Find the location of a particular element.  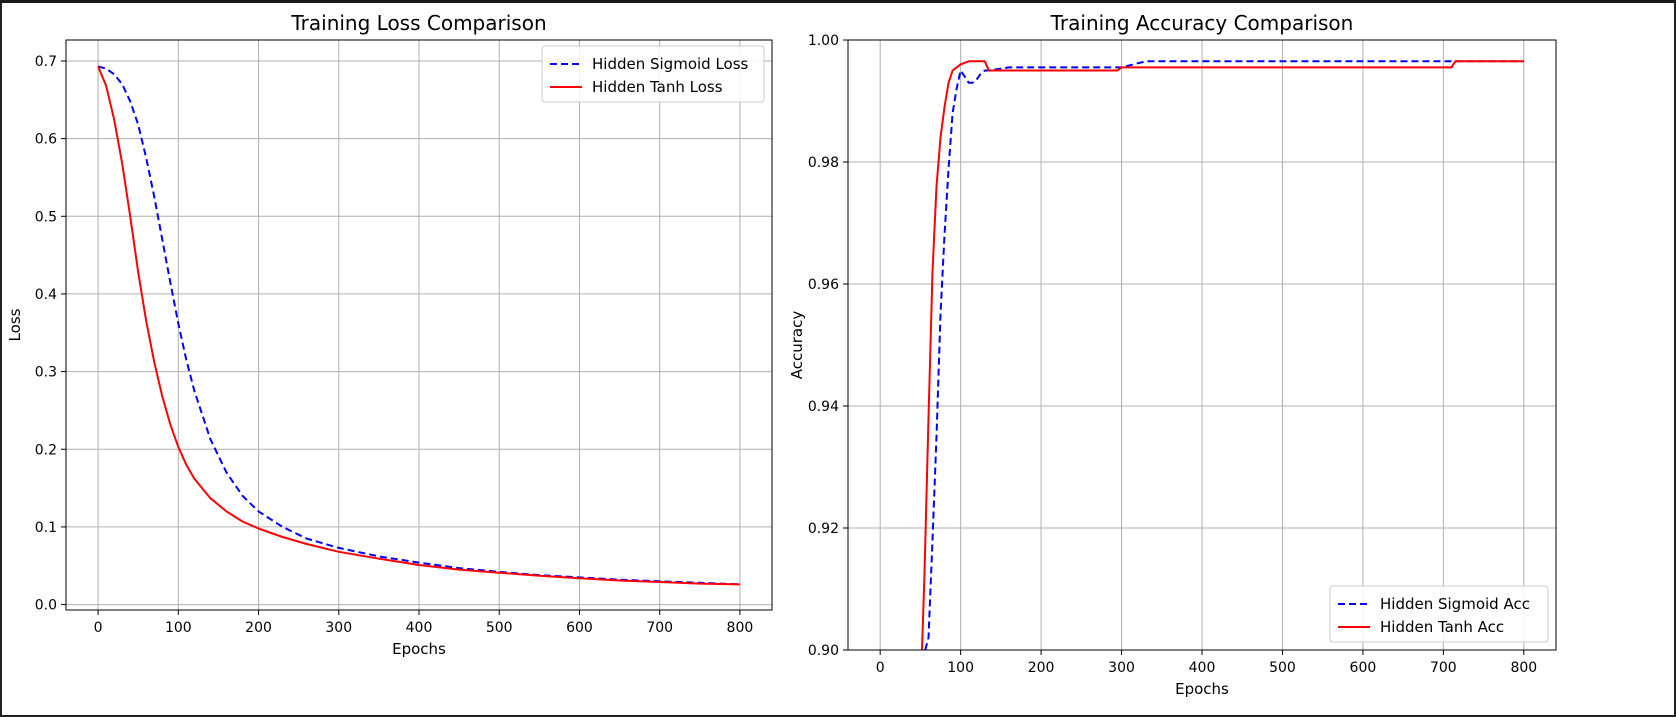

loss-y-tick-label: 0.6 is located at coordinates (46, 140).